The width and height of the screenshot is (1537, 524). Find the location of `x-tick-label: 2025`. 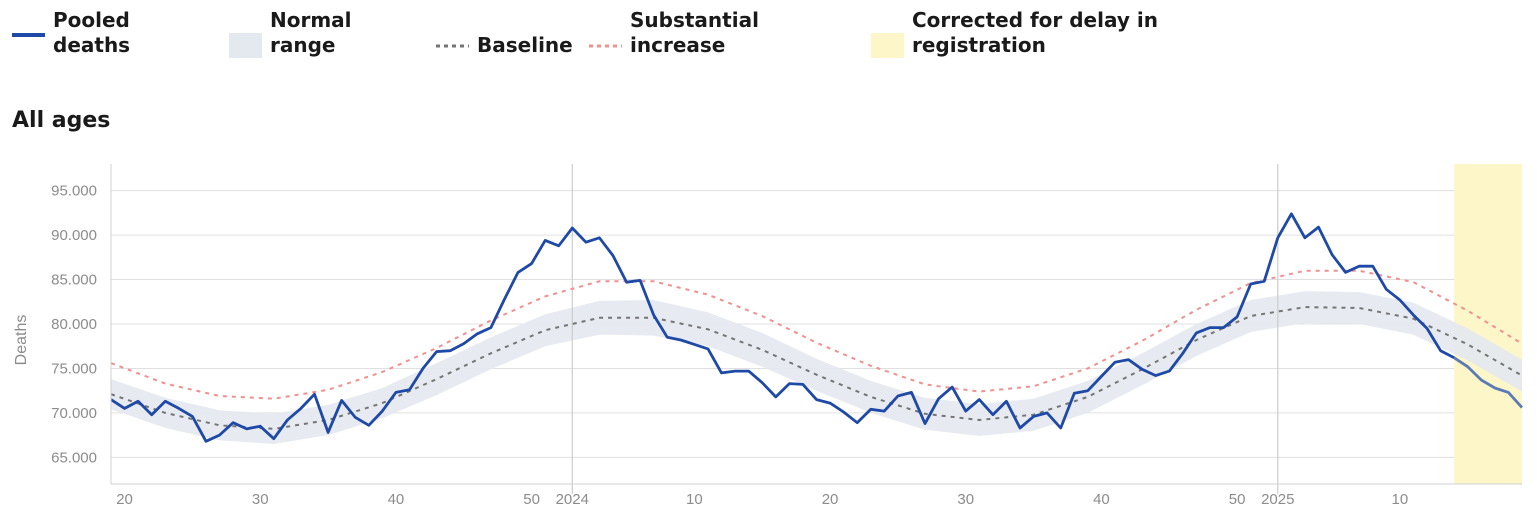

x-tick-label: 2025 is located at coordinates (1277, 499).